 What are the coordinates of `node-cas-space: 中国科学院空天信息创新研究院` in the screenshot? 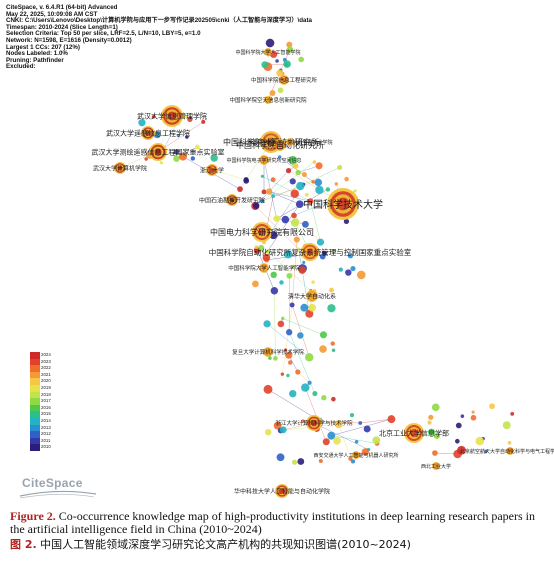 It's located at (268, 100).